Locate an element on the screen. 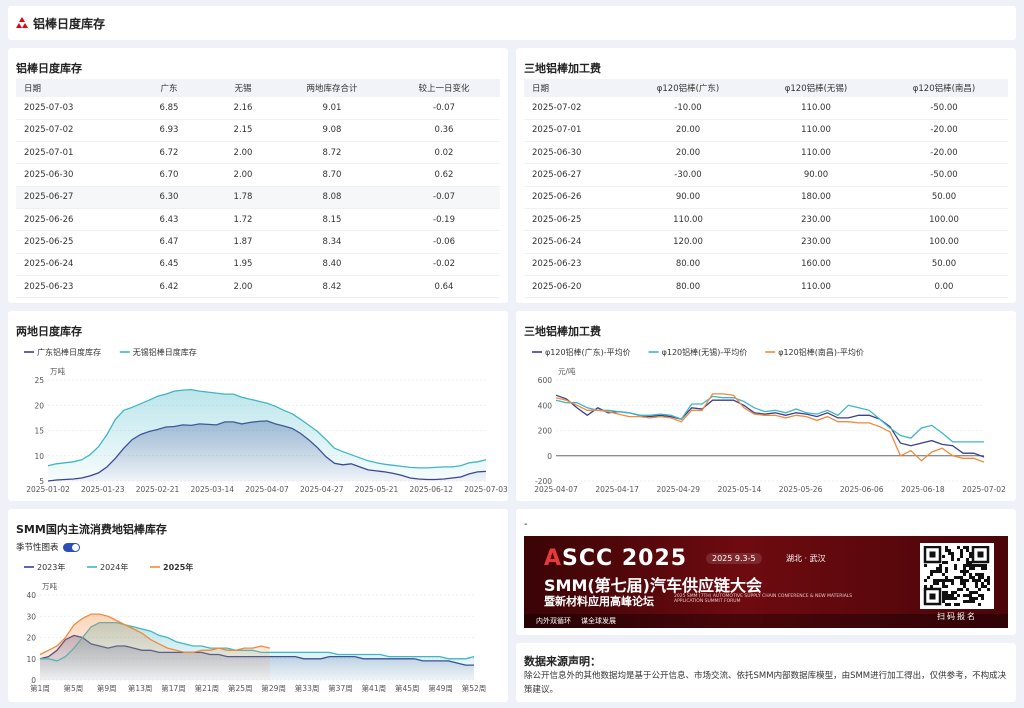 The height and width of the screenshot is (708, 1024). smm-logo-icon is located at coordinates (22, 22).